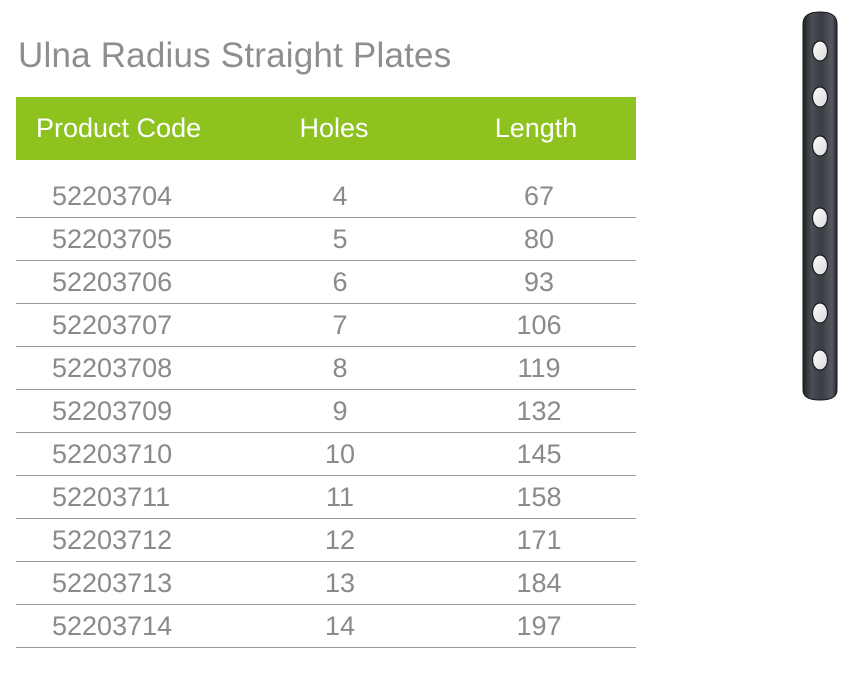 This screenshot has width=850, height=678. What do you see at coordinates (539, 195) in the screenshot?
I see `cell-length: 67` at bounding box center [539, 195].